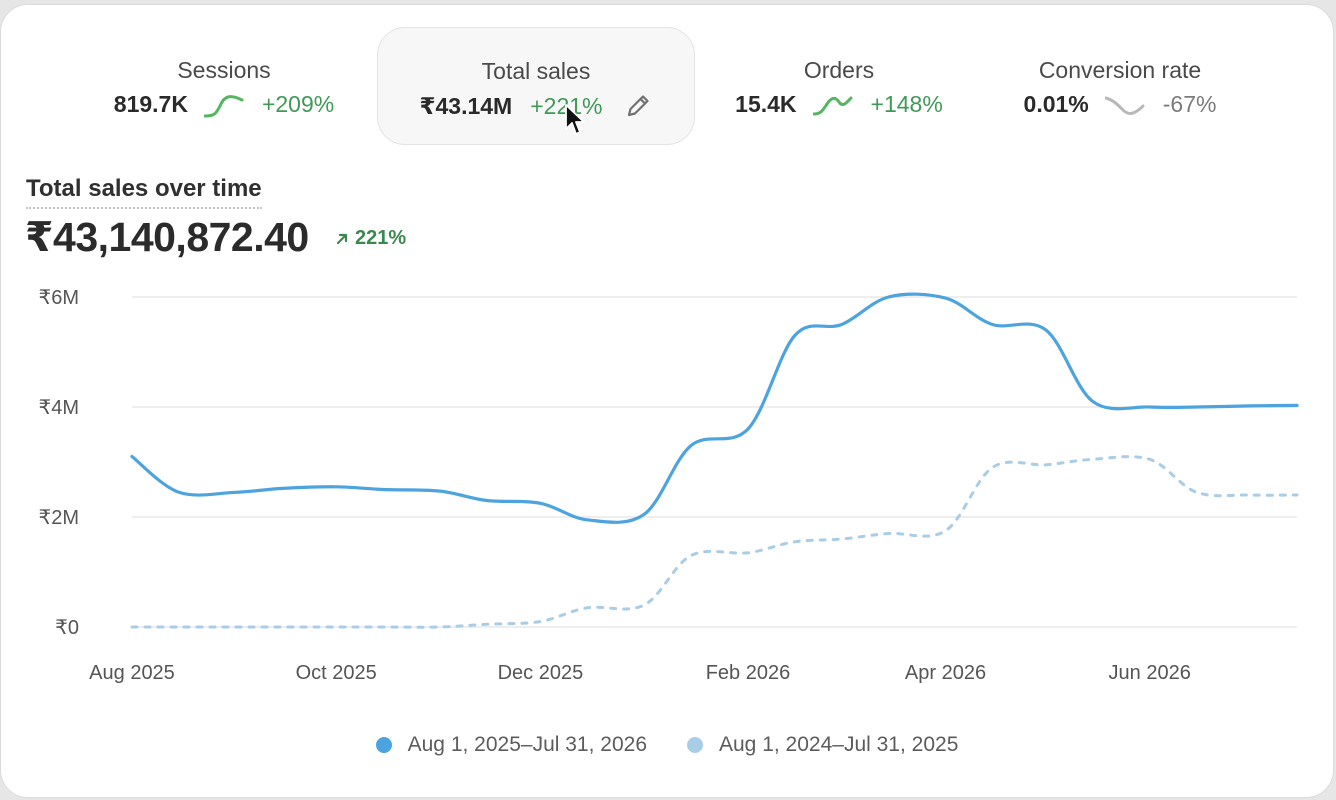 Image resolution: width=1336 pixels, height=800 pixels. Describe the element at coordinates (1189, 104) in the screenshot. I see `metric-change: -67%` at that location.